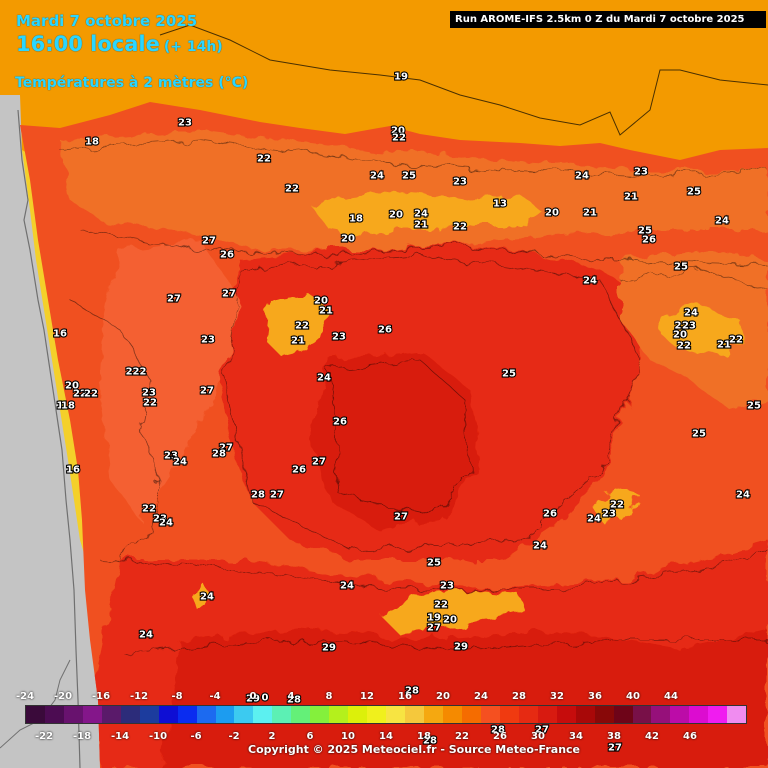  What do you see at coordinates (63, 696) in the screenshot?
I see `legend-tick: -20` at bounding box center [63, 696].